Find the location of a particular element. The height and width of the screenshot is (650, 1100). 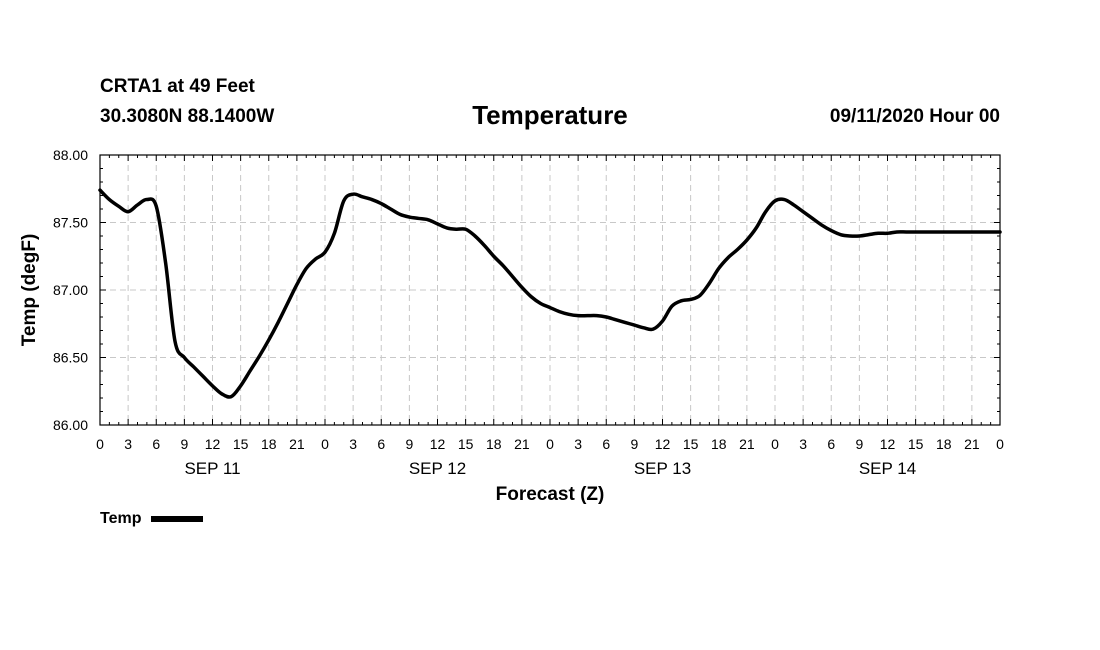

day-label: SEP 11 is located at coordinates (212, 468).